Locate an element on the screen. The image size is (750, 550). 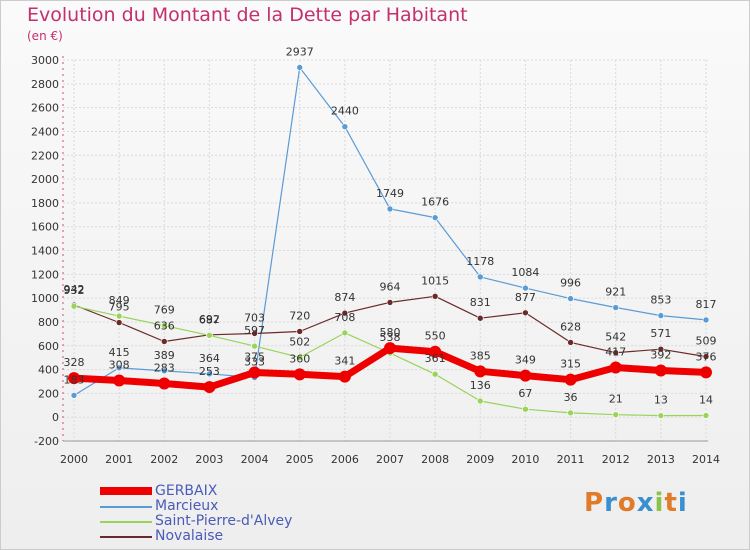
data-label: 389 is located at coordinates (164, 355).